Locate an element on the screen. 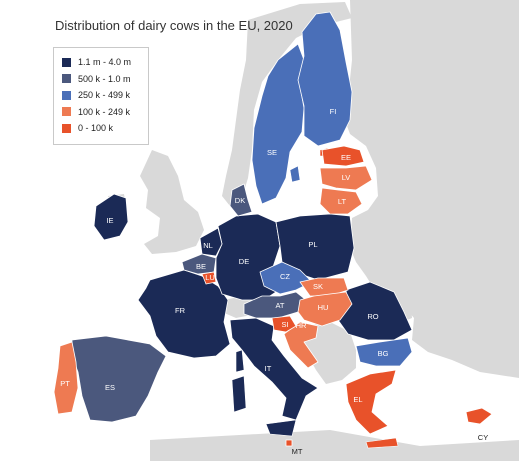 The height and width of the screenshot is (461, 519). country-hr is located at coordinates (301, 345).